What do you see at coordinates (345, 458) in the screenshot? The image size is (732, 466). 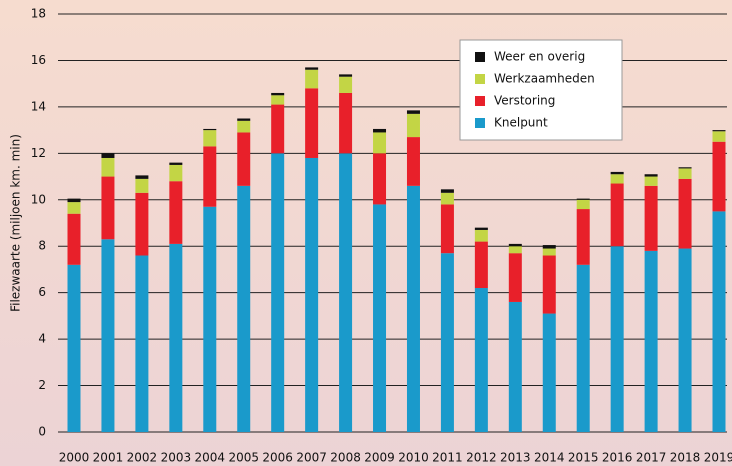 I see `x-tick-label: 2008` at bounding box center [345, 458].